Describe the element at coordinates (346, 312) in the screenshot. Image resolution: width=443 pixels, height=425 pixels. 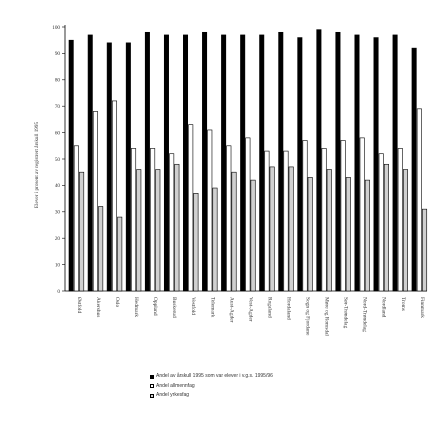
I see `x-tick-label: Sør-Trøndelag` at that location.